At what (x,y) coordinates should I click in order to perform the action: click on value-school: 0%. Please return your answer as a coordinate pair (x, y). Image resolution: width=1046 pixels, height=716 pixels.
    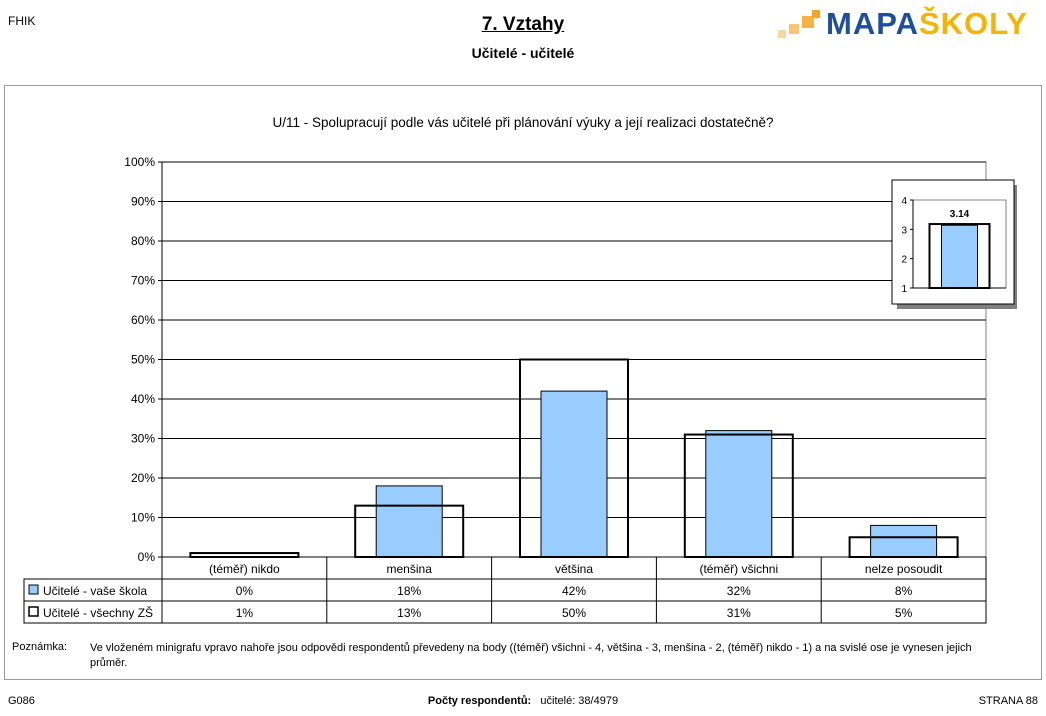
    Looking at the image, I should click on (245, 591).